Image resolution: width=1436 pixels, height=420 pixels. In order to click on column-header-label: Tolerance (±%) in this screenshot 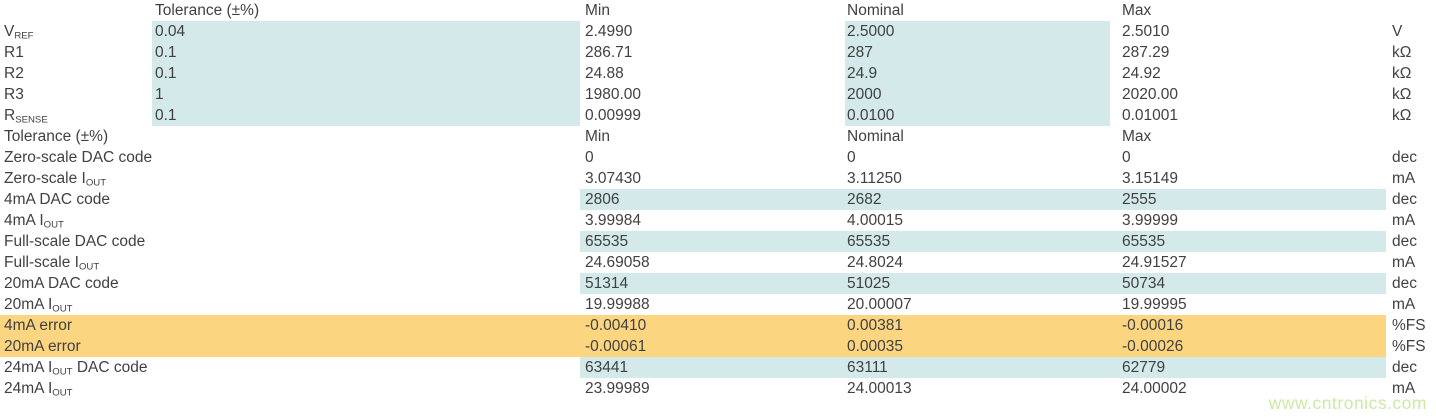, I will do `click(56, 136)`.